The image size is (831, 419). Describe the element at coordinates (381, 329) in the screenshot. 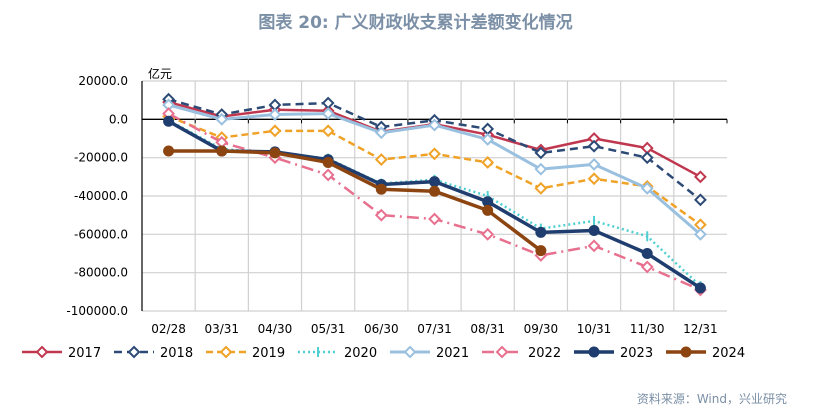

I see `x-tick-label: 06/30` at that location.